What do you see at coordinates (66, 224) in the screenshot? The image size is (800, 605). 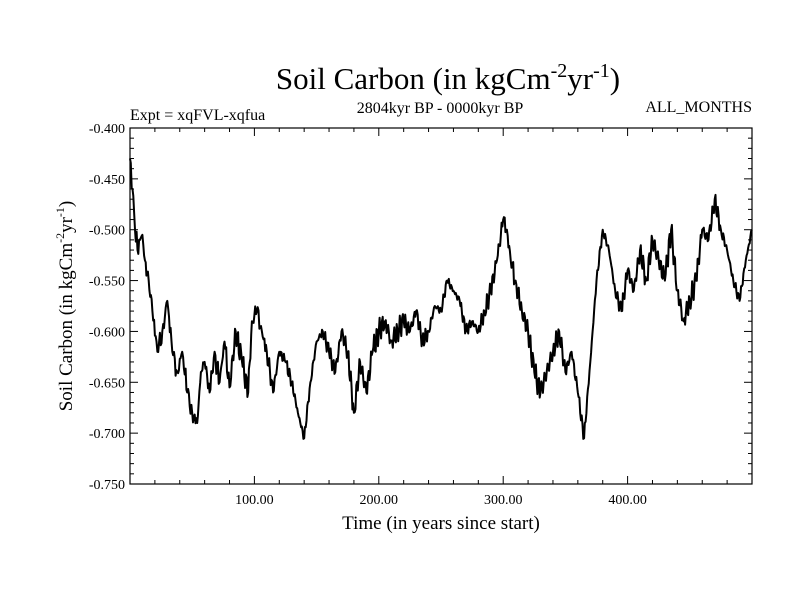 I see `ylabel-mid: yr` at bounding box center [66, 224].